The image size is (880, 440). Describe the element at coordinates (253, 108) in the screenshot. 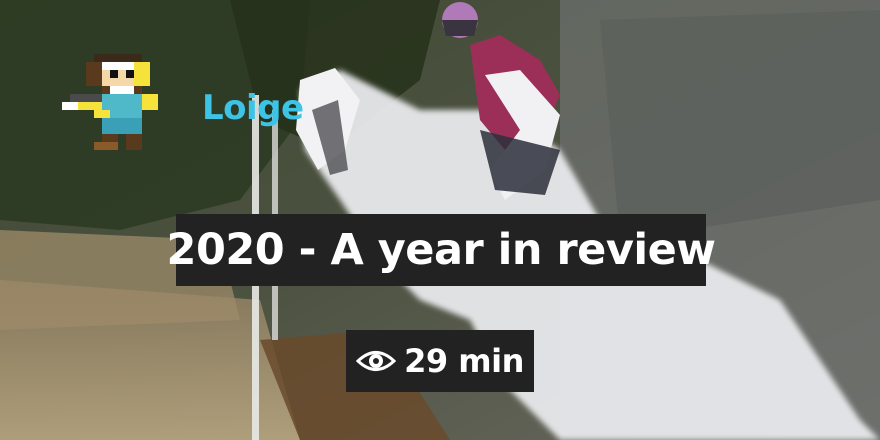

I see `brand-name: Loige` at that location.